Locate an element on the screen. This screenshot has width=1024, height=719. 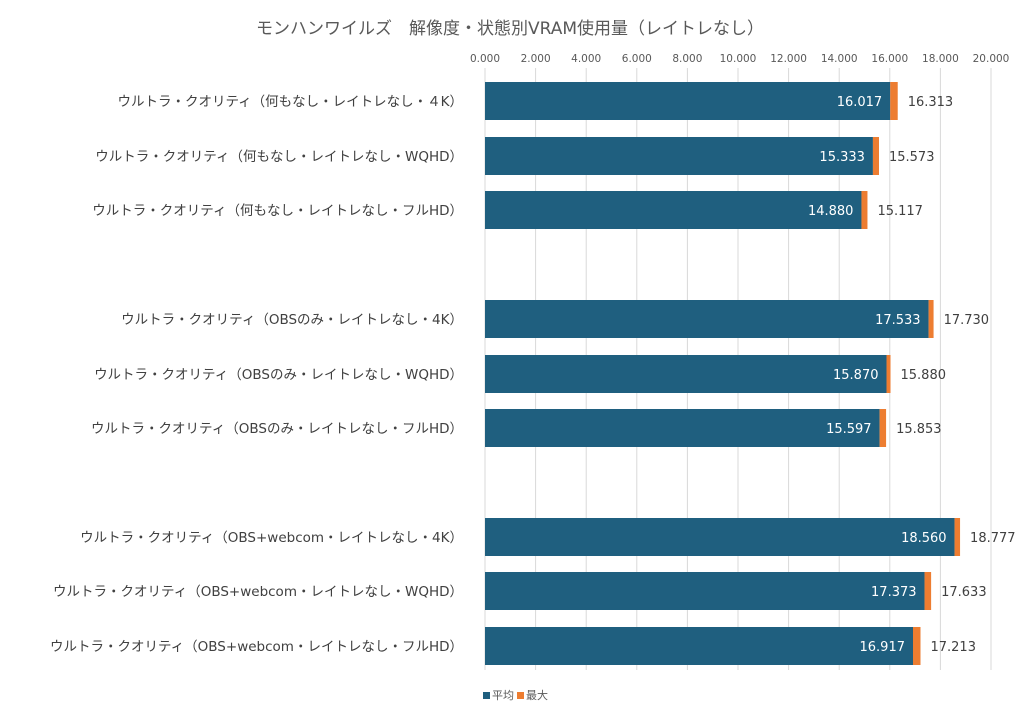
data-label-average: 14.880 is located at coordinates (831, 211).